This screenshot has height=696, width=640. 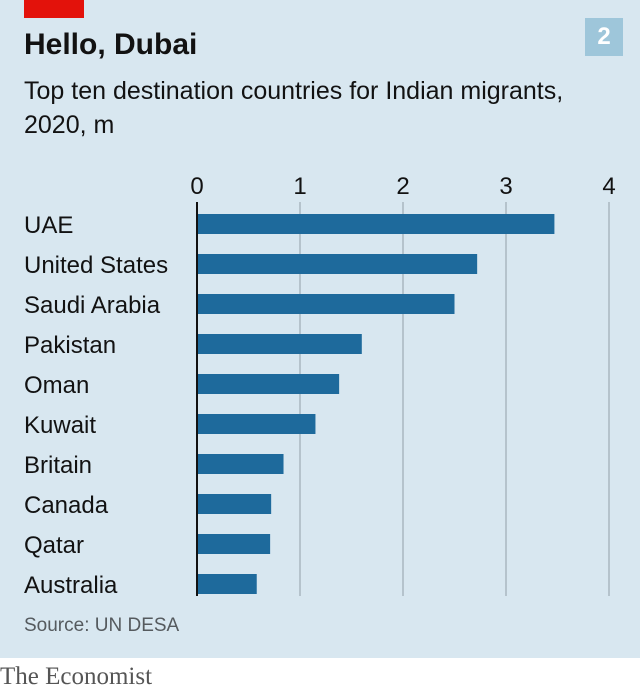 What do you see at coordinates (604, 37) in the screenshot?
I see `chart-number-badge: 2` at bounding box center [604, 37].